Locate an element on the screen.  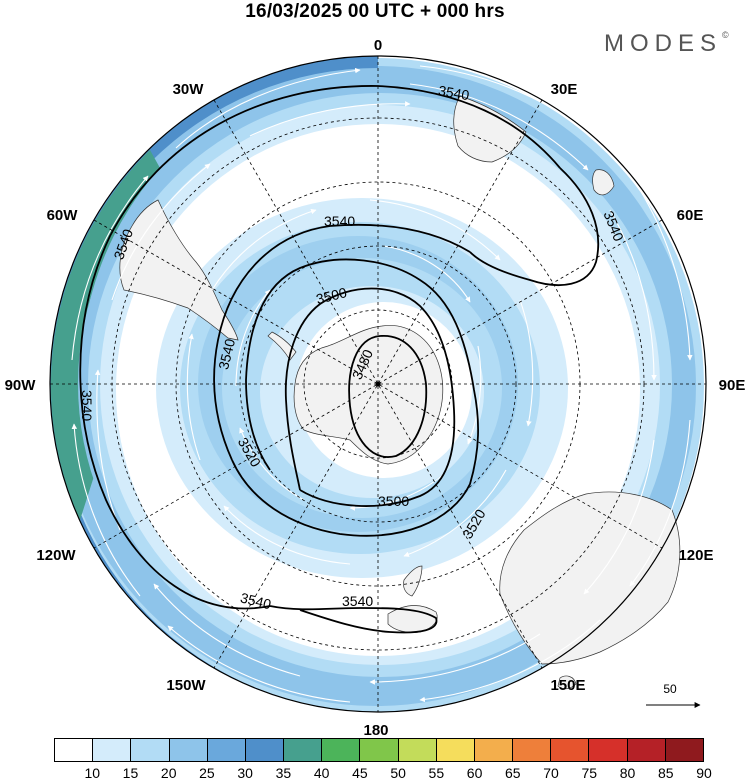
colorbar-tick-label: 80 is located at coordinates (627, 773).